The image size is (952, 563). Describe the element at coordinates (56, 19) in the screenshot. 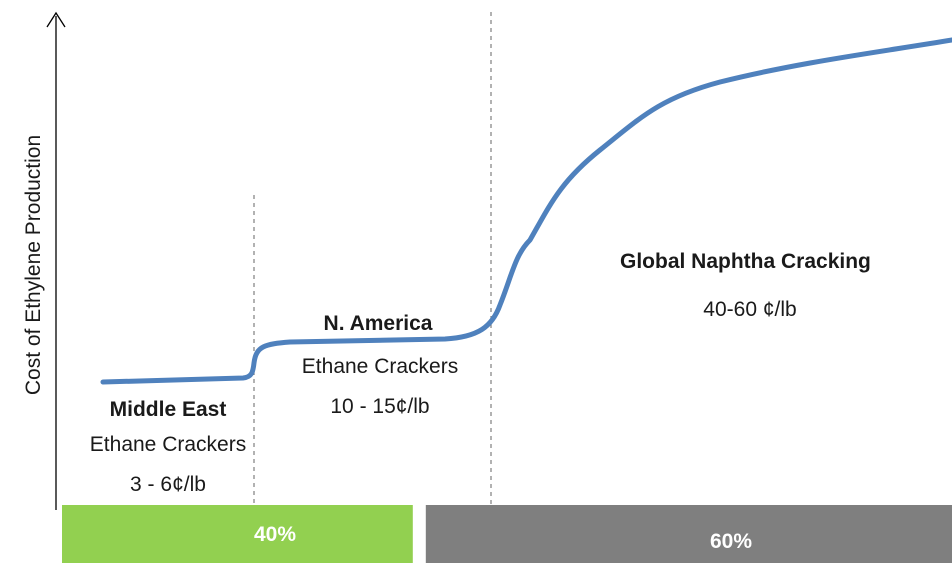

I see `y-axis-arrow-icon` at that location.